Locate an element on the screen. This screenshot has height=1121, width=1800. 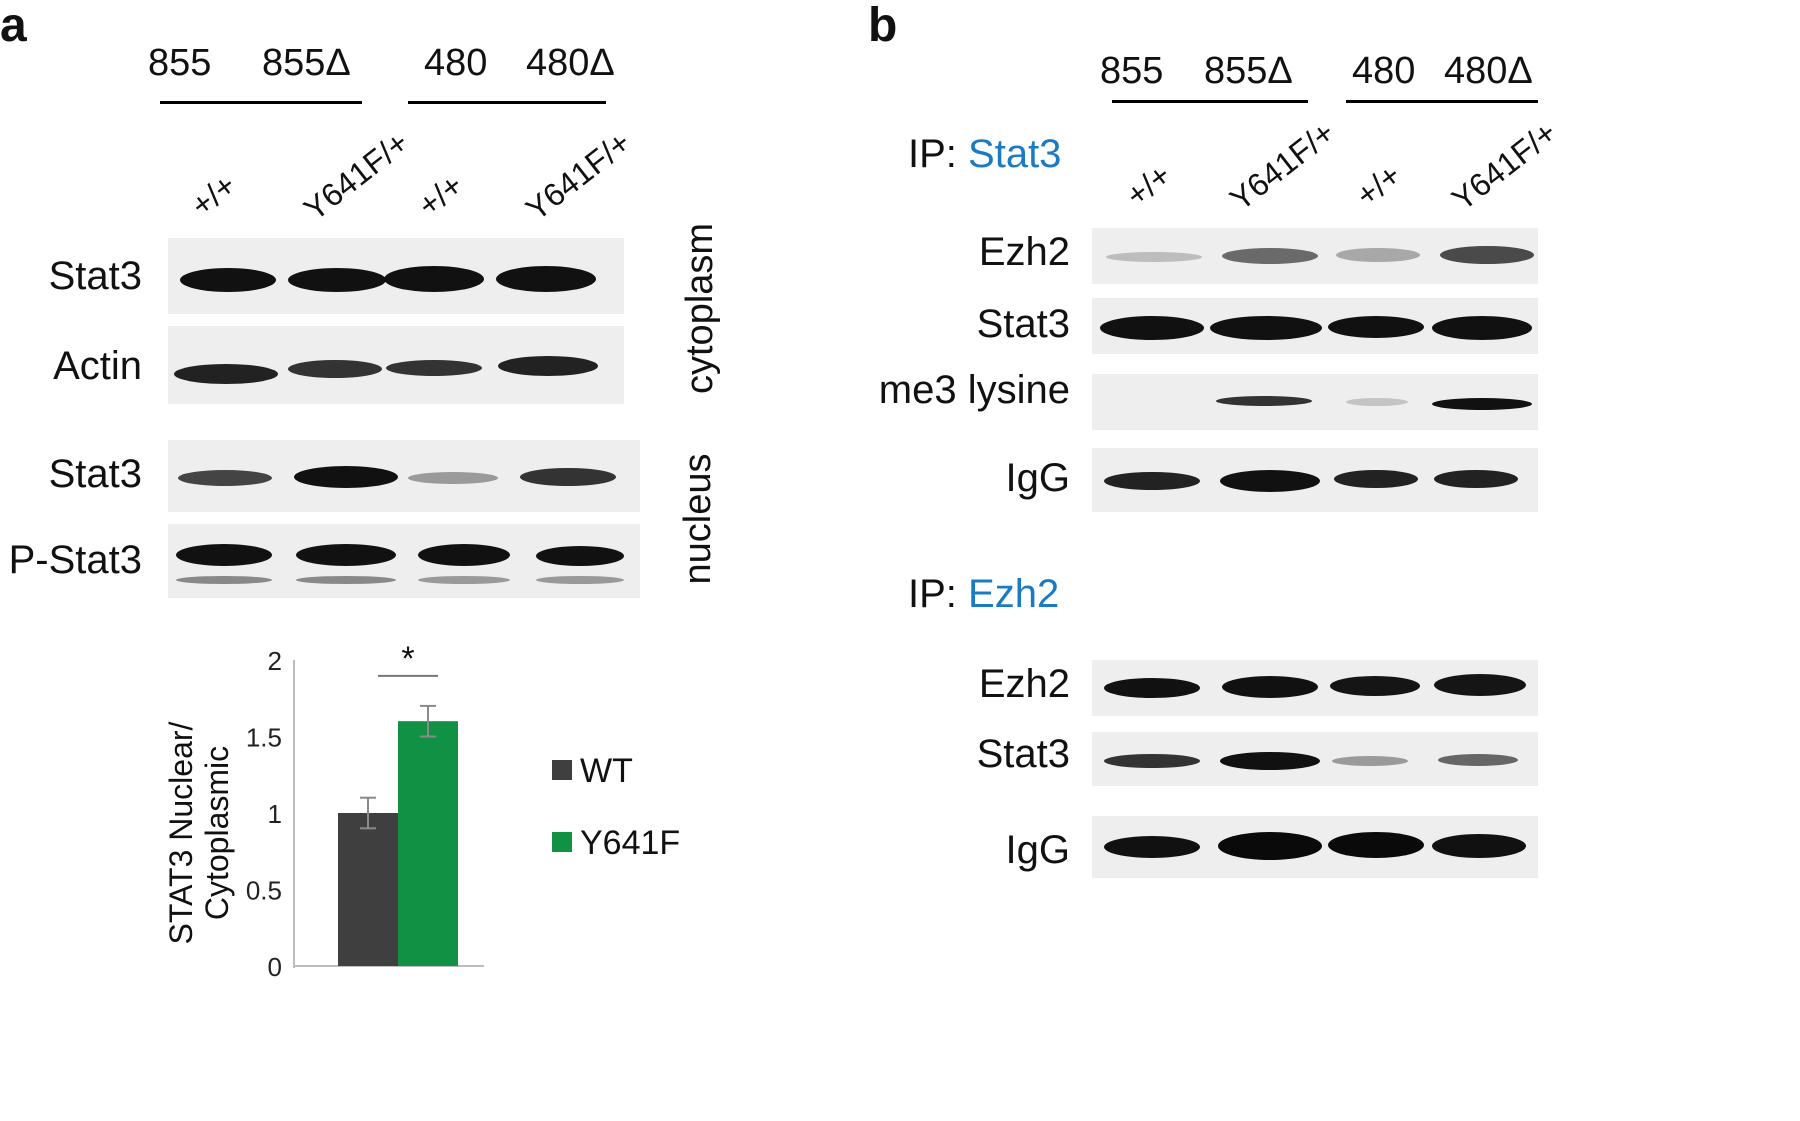
blot-strip-igg-ip2 is located at coordinates (1315, 847).